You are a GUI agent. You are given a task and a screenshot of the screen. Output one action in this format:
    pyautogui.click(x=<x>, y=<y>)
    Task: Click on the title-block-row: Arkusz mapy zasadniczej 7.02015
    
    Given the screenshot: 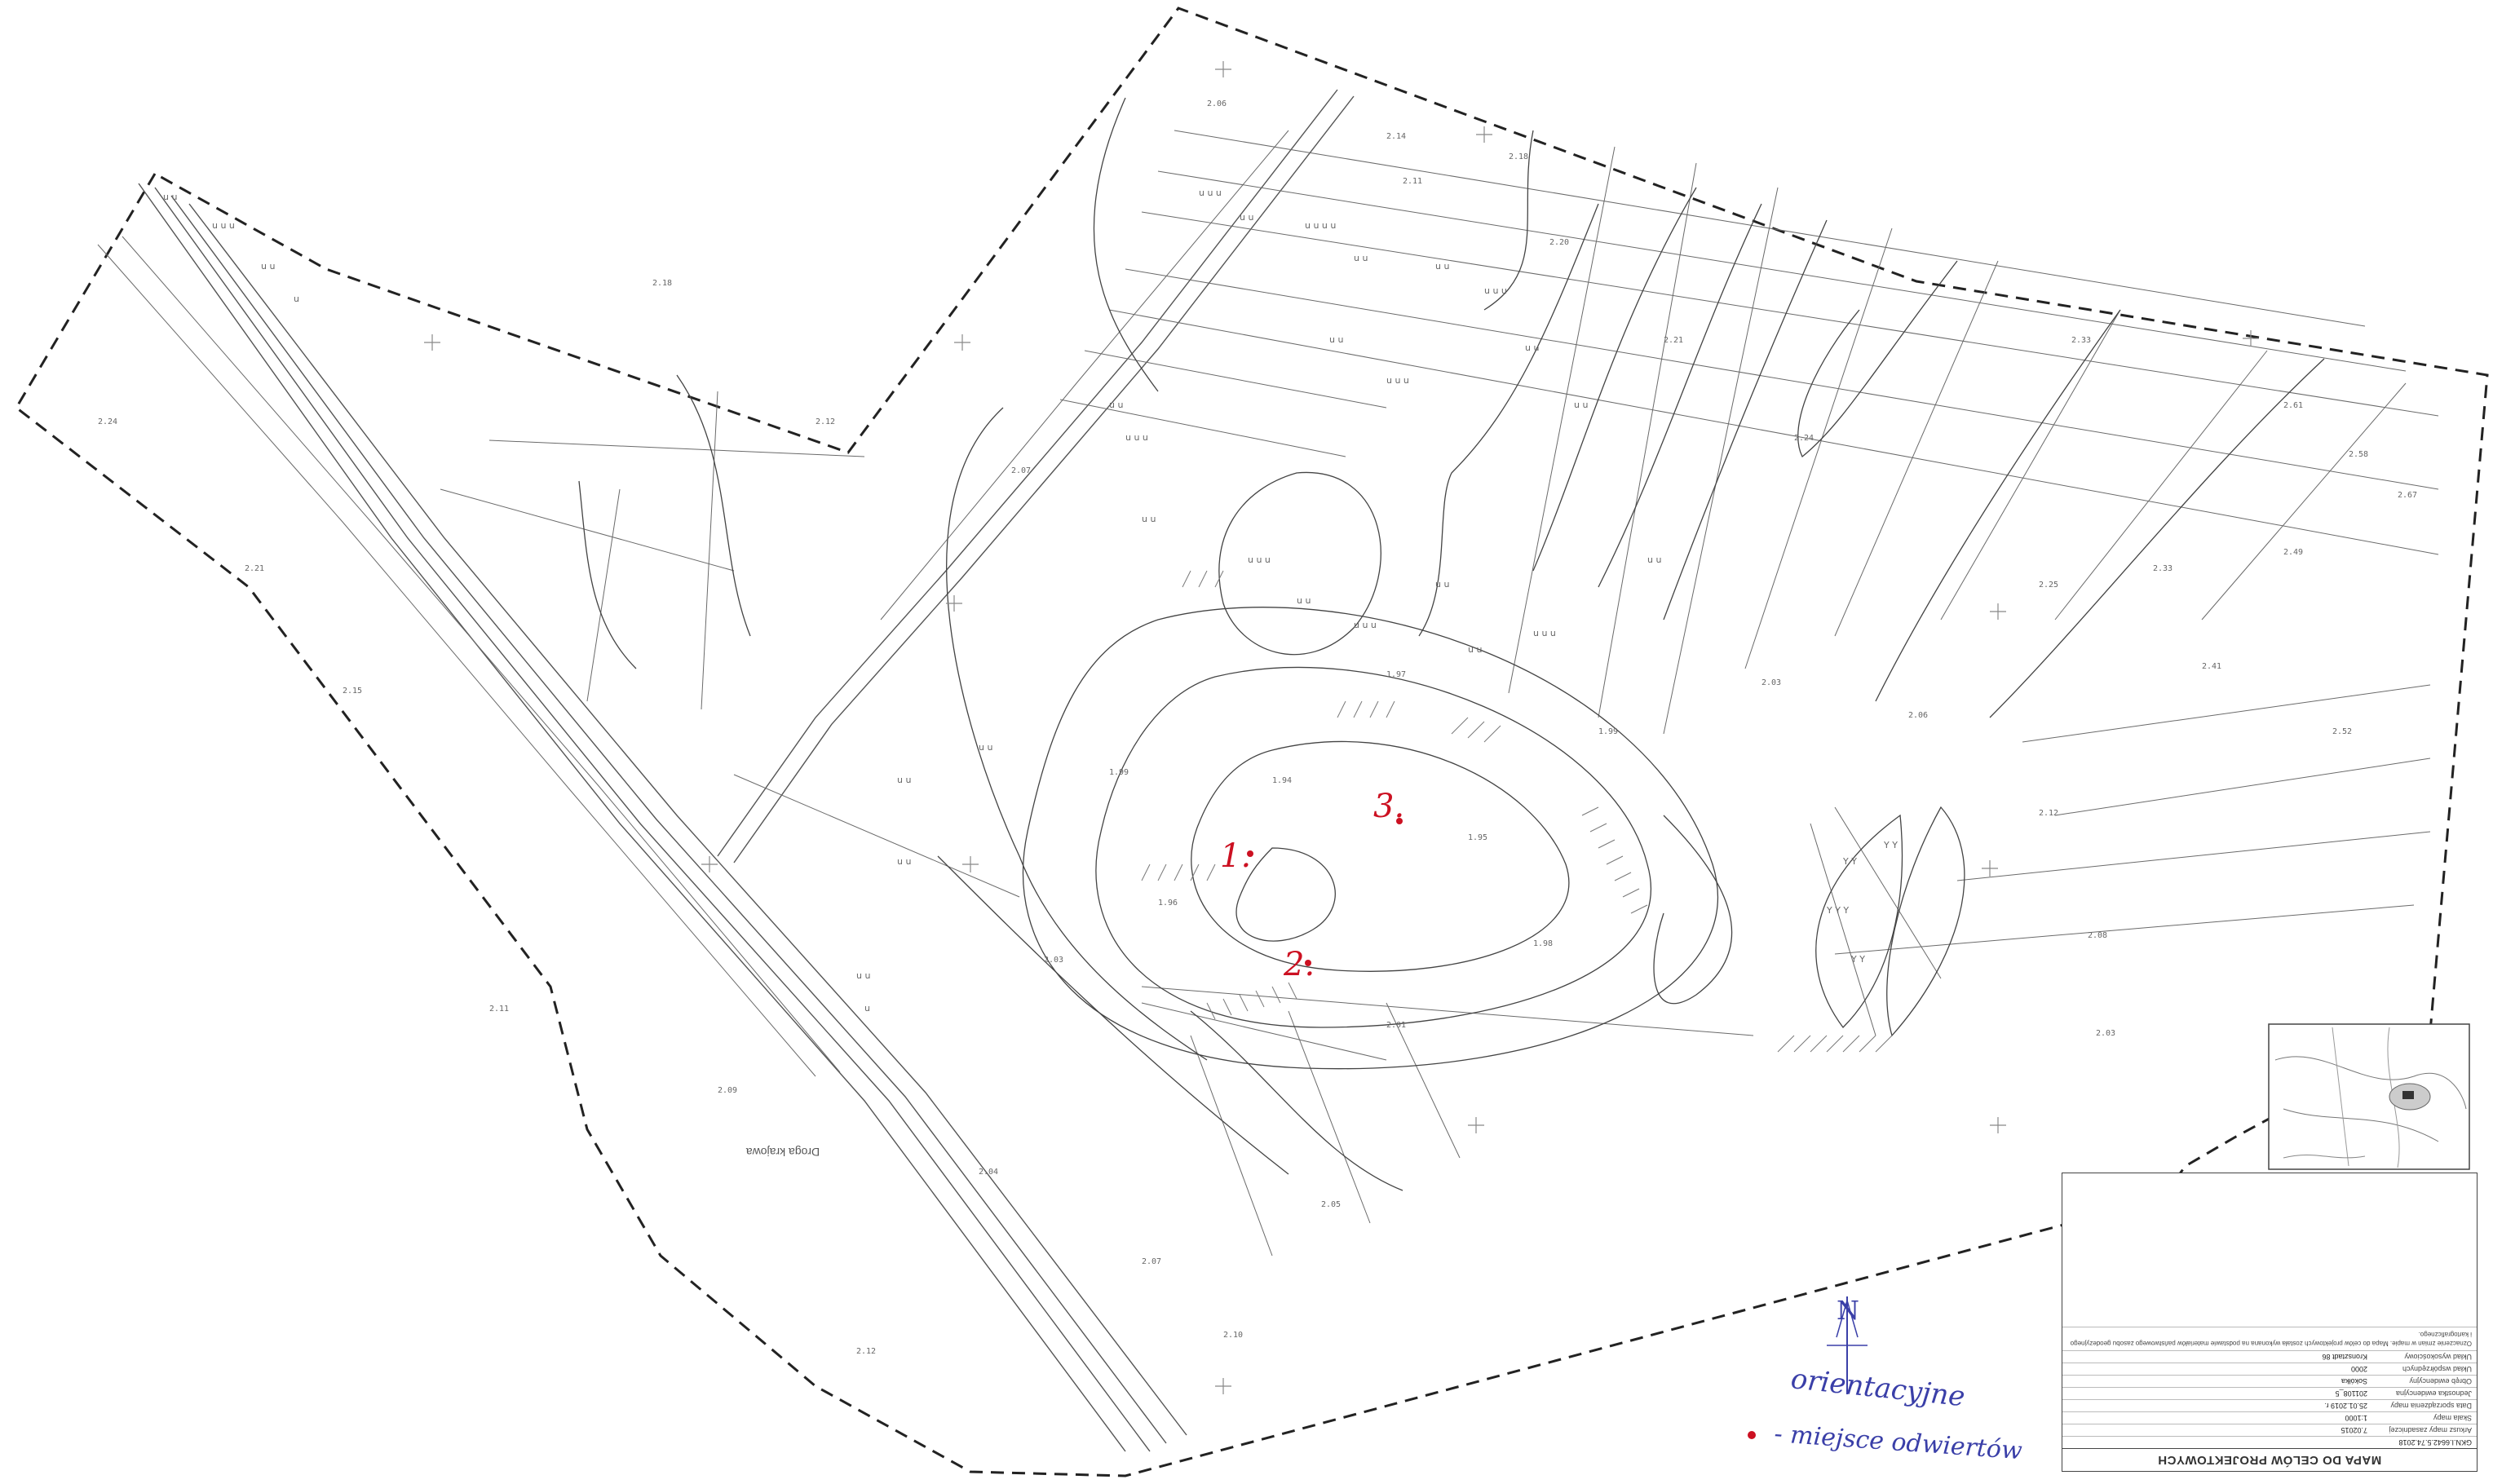 What is the action you would take?
    pyautogui.click(x=2270, y=1430)
    